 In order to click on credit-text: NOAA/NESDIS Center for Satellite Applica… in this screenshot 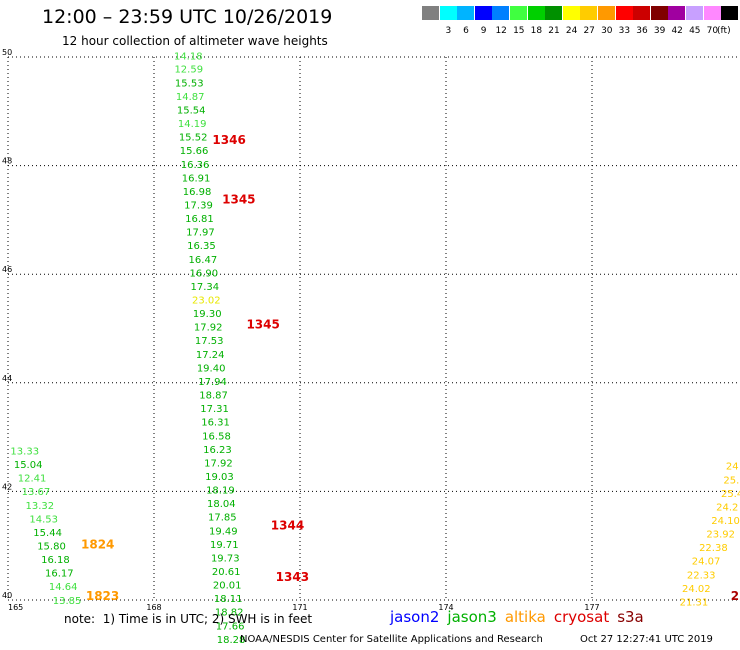, I will do `click(391, 639)`.